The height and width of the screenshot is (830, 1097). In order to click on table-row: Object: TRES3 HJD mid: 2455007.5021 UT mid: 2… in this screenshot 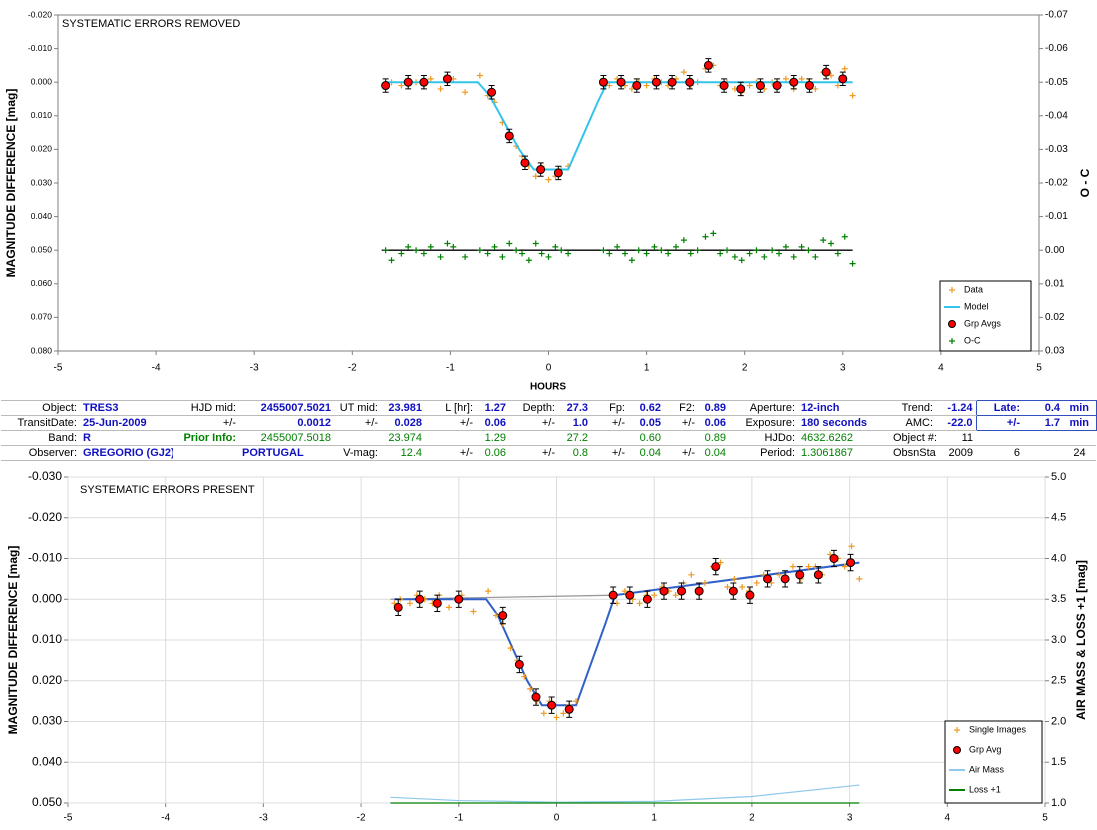, I will do `click(549, 408)`.